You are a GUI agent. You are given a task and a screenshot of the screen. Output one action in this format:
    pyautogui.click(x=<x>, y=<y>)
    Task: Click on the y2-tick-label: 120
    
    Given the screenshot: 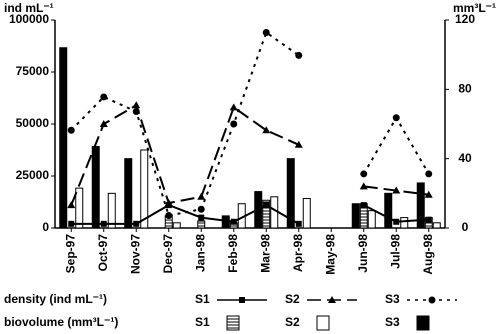 What is the action you would take?
    pyautogui.click(x=465, y=19)
    